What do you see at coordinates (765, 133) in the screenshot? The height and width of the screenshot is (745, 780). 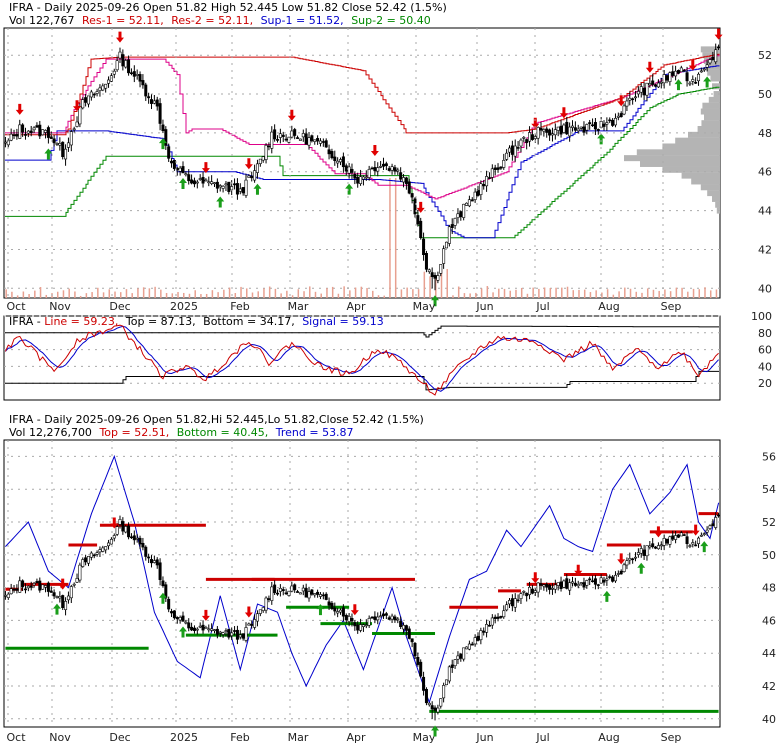 I see `top-y-tick-label: 48` at bounding box center [765, 133].